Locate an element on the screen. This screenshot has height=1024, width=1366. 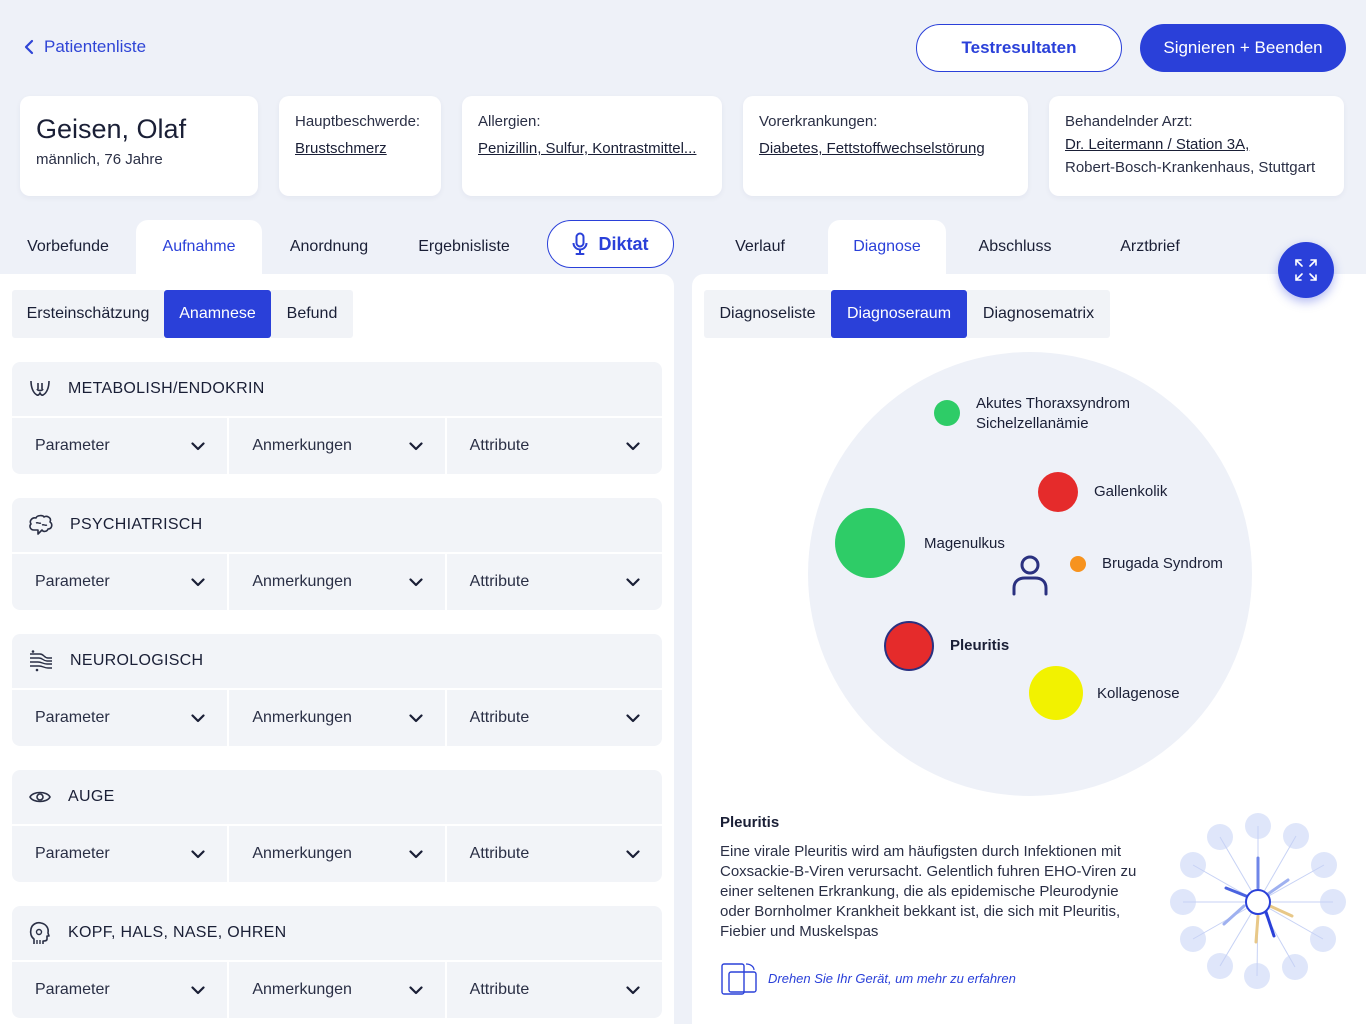
tab-abschluss: Abschluss is located at coordinates (1015, 246).